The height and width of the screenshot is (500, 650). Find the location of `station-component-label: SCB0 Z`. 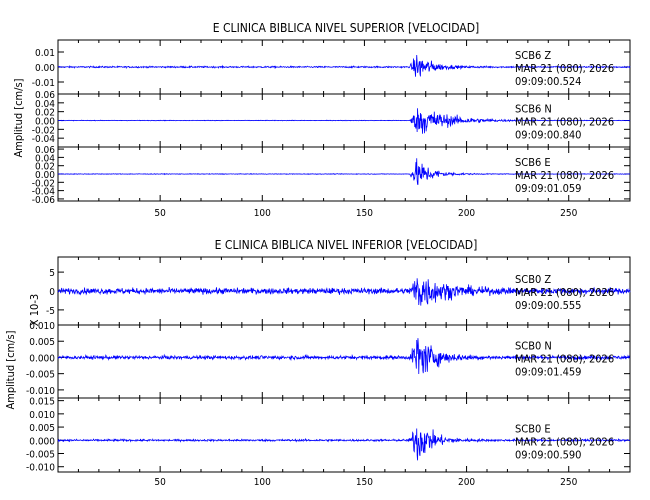

station-component-label: SCB0 Z is located at coordinates (533, 279).